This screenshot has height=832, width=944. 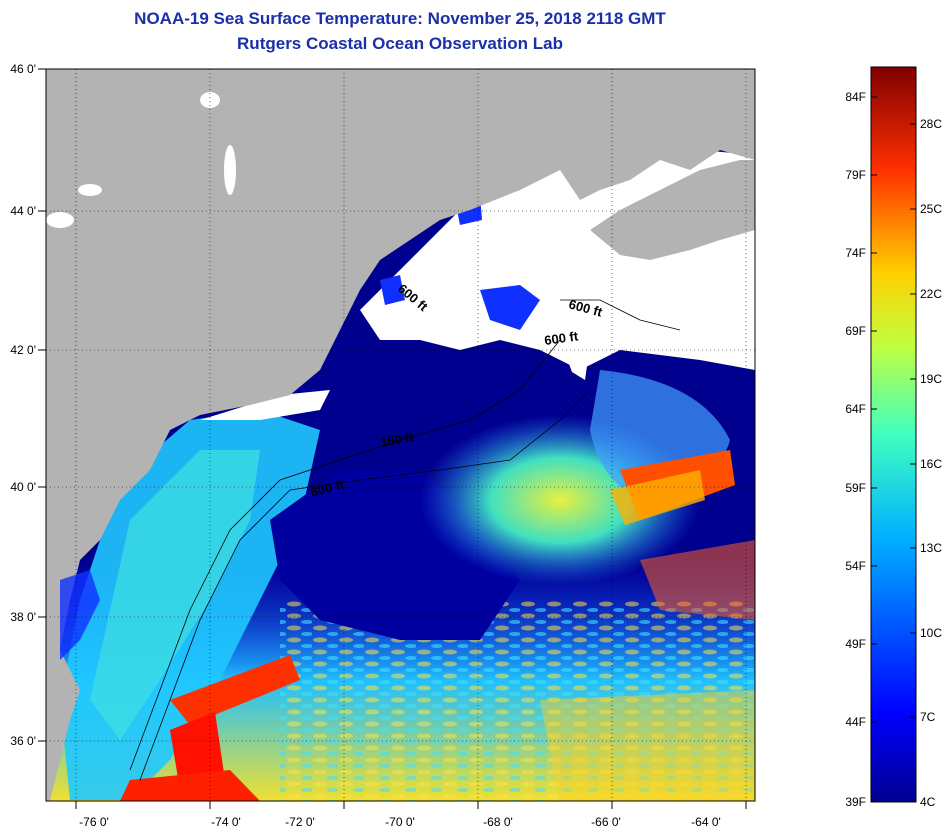 I want to click on lat-label-38: 38 0', so click(x=23, y=617).